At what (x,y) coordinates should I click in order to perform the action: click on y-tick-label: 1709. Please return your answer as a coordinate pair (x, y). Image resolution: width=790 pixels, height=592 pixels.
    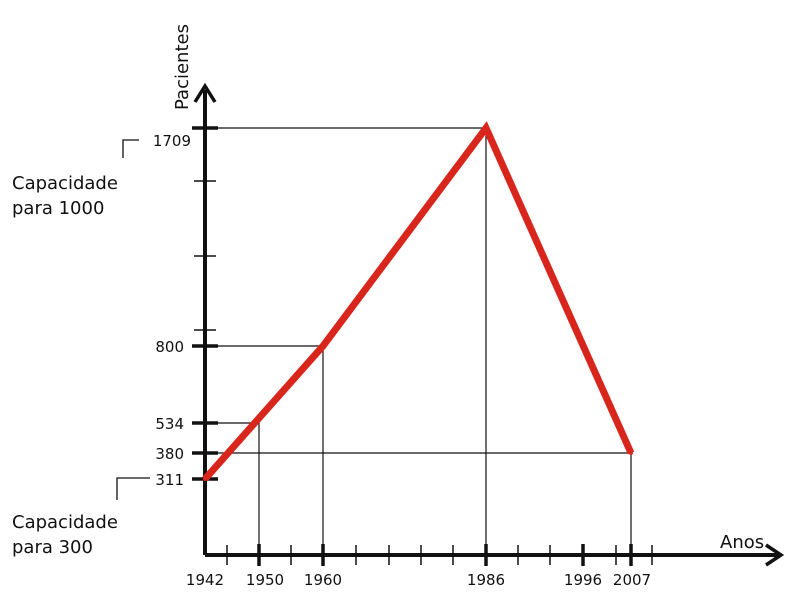
    Looking at the image, I should click on (172, 141).